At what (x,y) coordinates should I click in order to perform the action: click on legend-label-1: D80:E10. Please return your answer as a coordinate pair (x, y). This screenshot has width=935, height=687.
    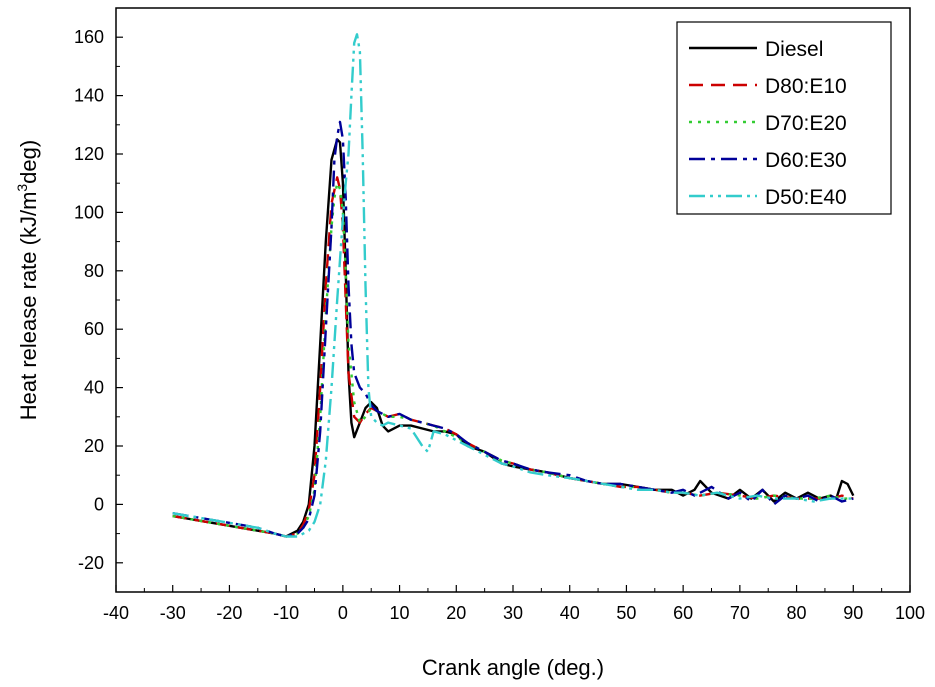
    Looking at the image, I should click on (806, 86).